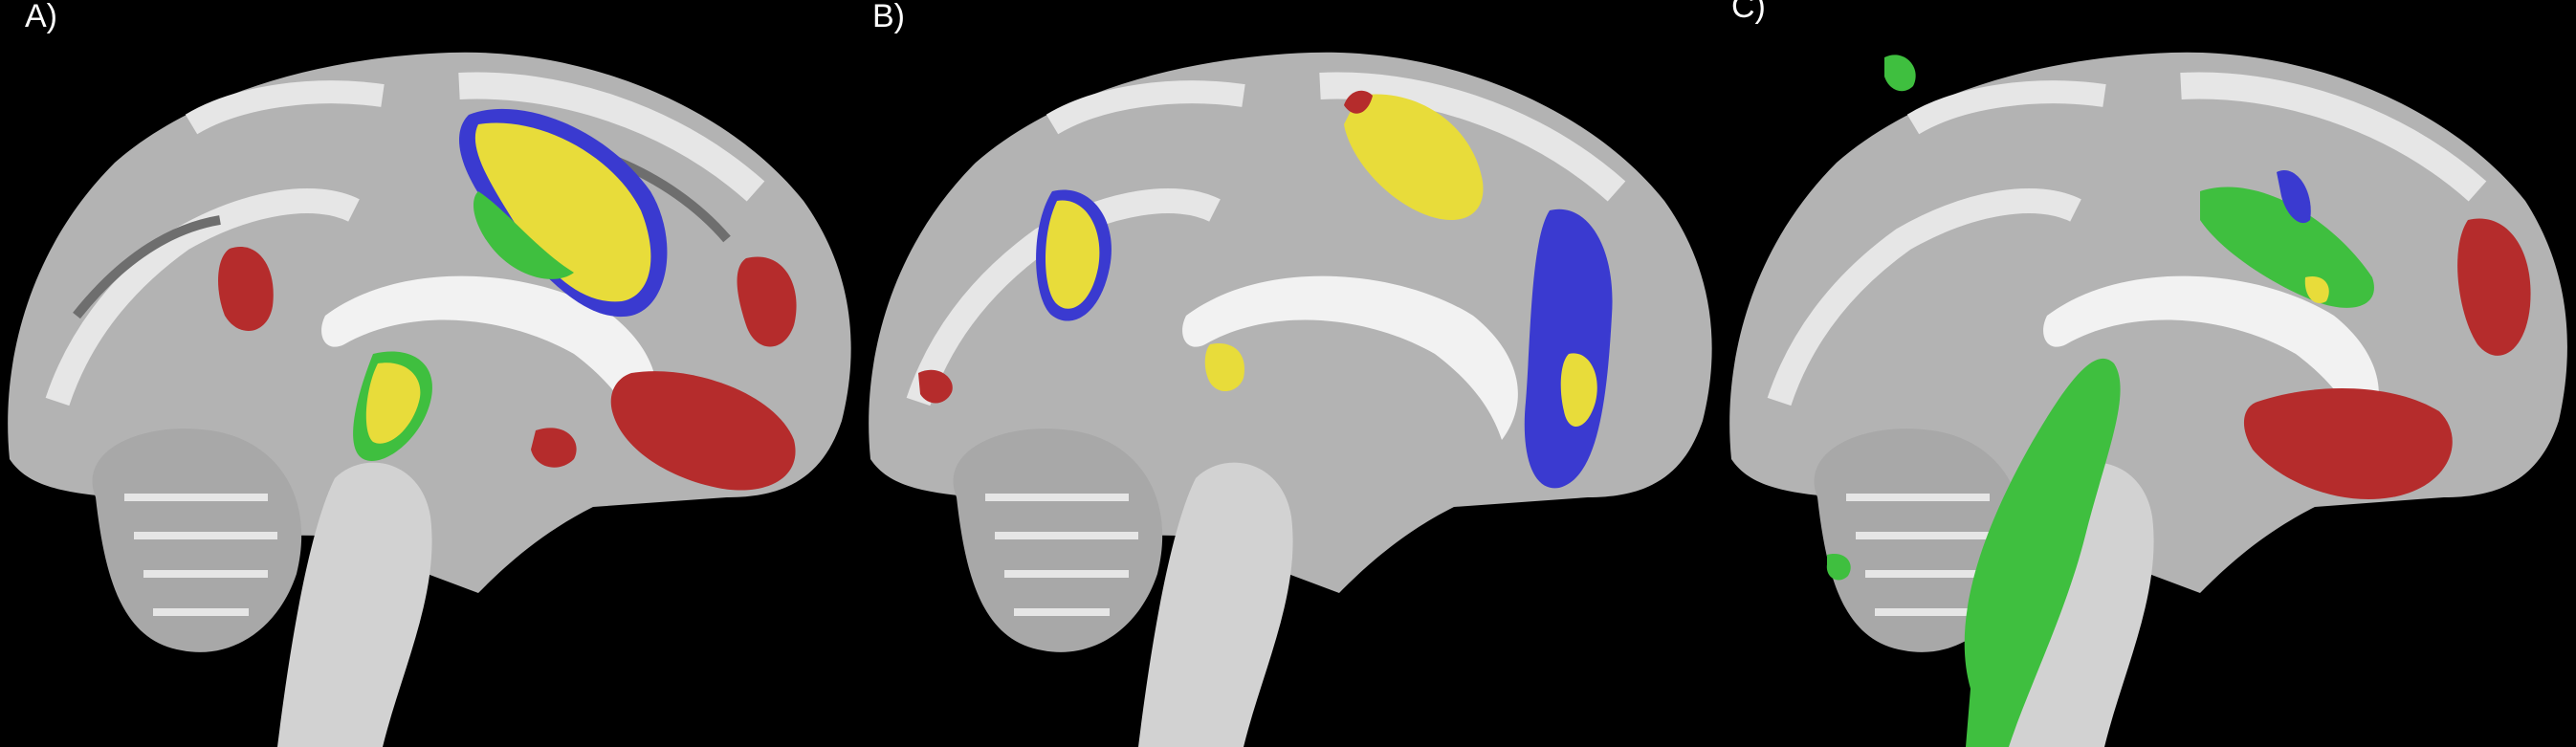 This screenshot has width=2576, height=747. I want to click on cerebellum-a, so click(197, 540).